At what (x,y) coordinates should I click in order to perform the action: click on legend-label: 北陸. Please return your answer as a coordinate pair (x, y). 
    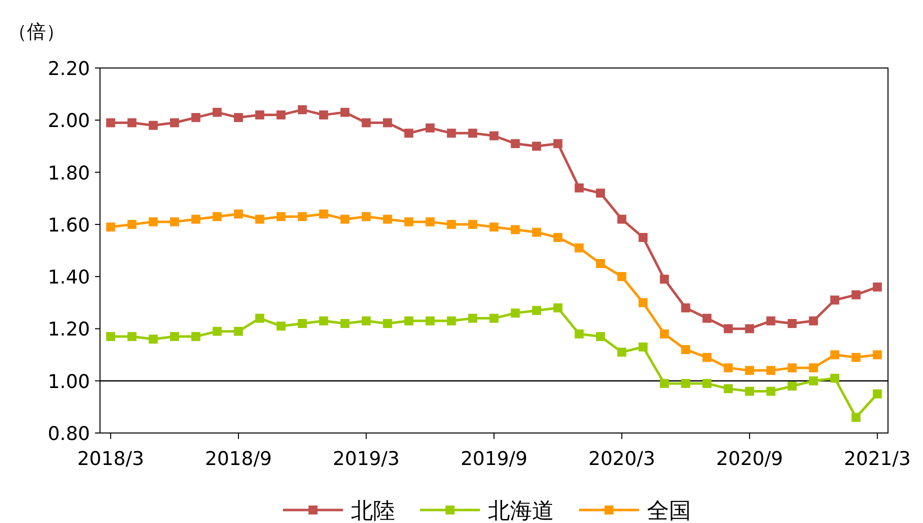
    Looking at the image, I should click on (373, 511).